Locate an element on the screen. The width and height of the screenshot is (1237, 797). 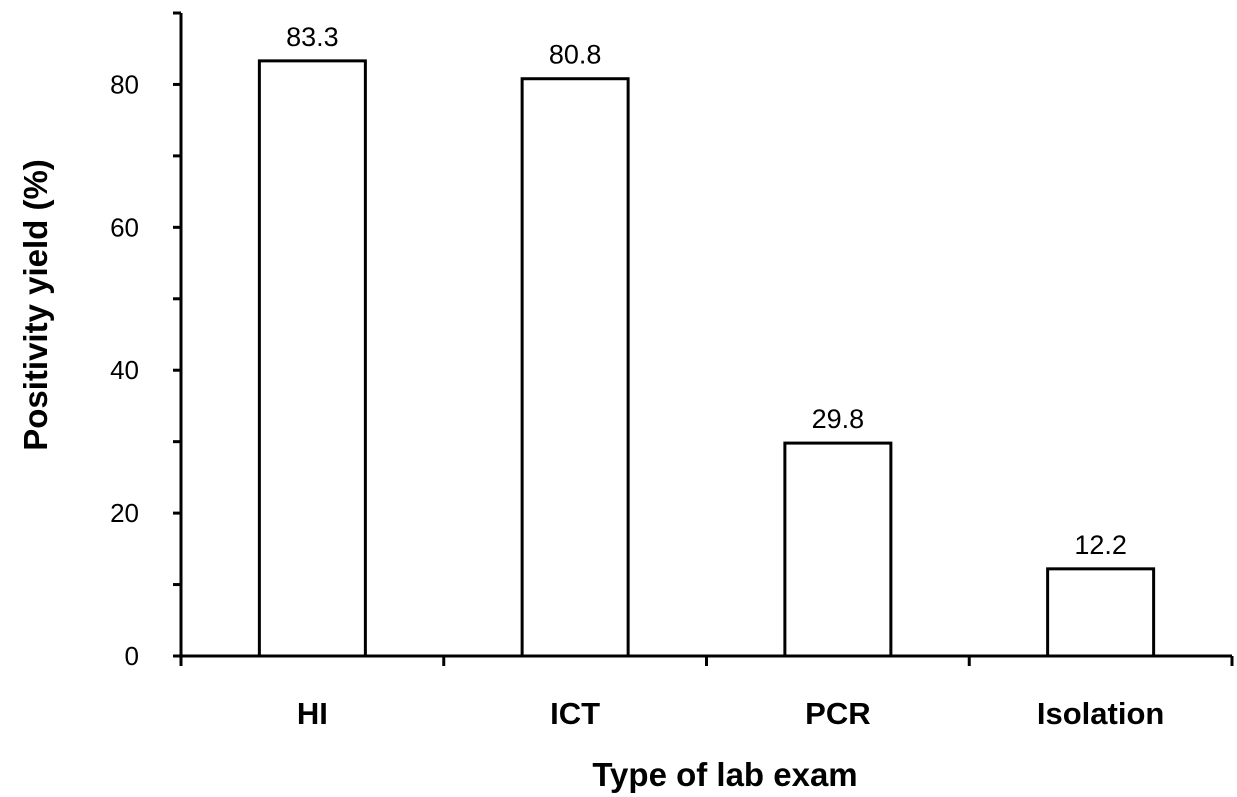
data-label: 80.8 is located at coordinates (575, 55).